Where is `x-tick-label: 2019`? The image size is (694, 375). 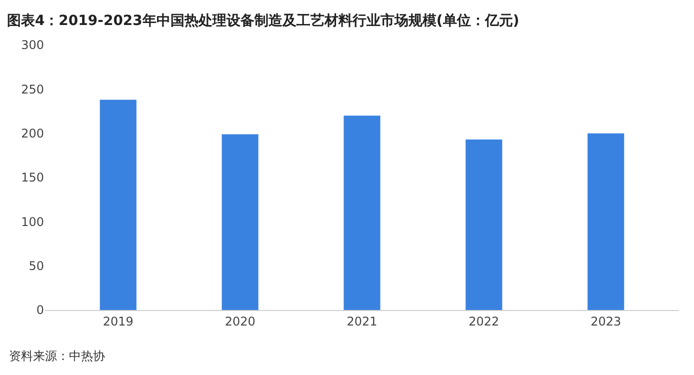 x-tick-label: 2019 is located at coordinates (118, 321).